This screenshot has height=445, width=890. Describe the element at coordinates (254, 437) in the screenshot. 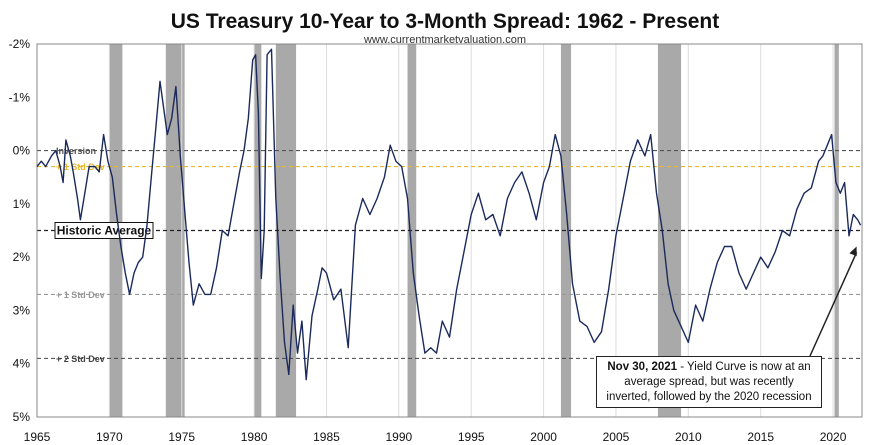

I see `x-tick-label: 1980` at that location.